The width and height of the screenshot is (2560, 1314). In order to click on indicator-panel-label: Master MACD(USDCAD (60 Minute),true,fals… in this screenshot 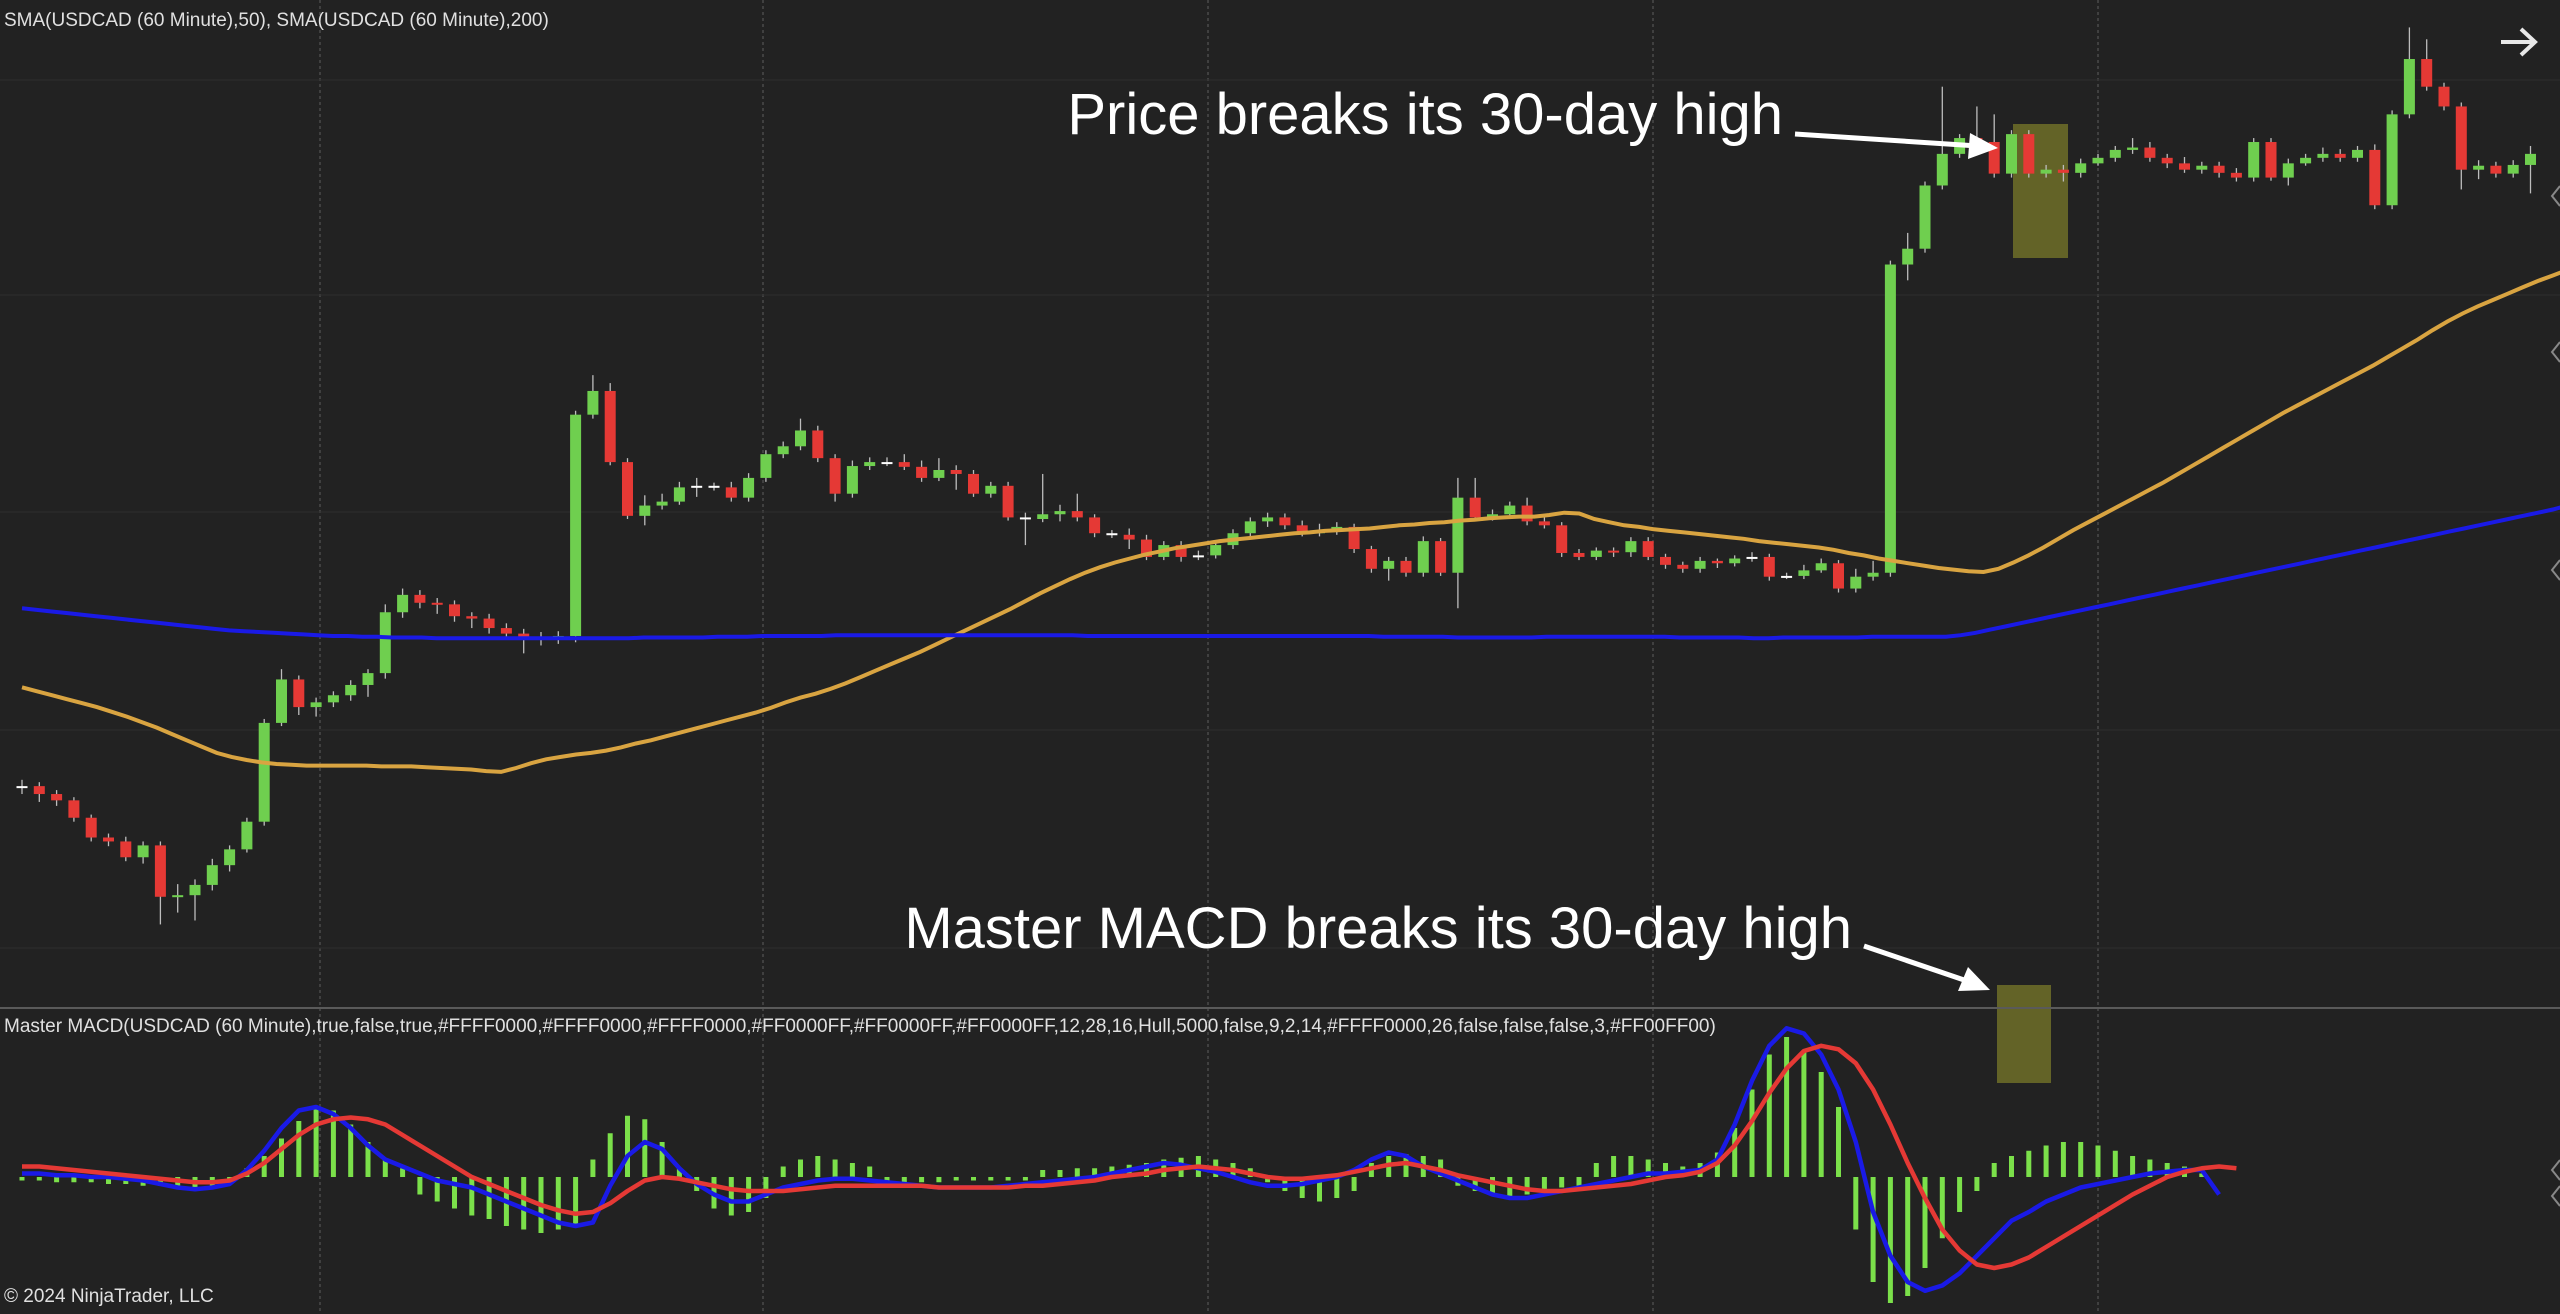, I will do `click(860, 1026)`.